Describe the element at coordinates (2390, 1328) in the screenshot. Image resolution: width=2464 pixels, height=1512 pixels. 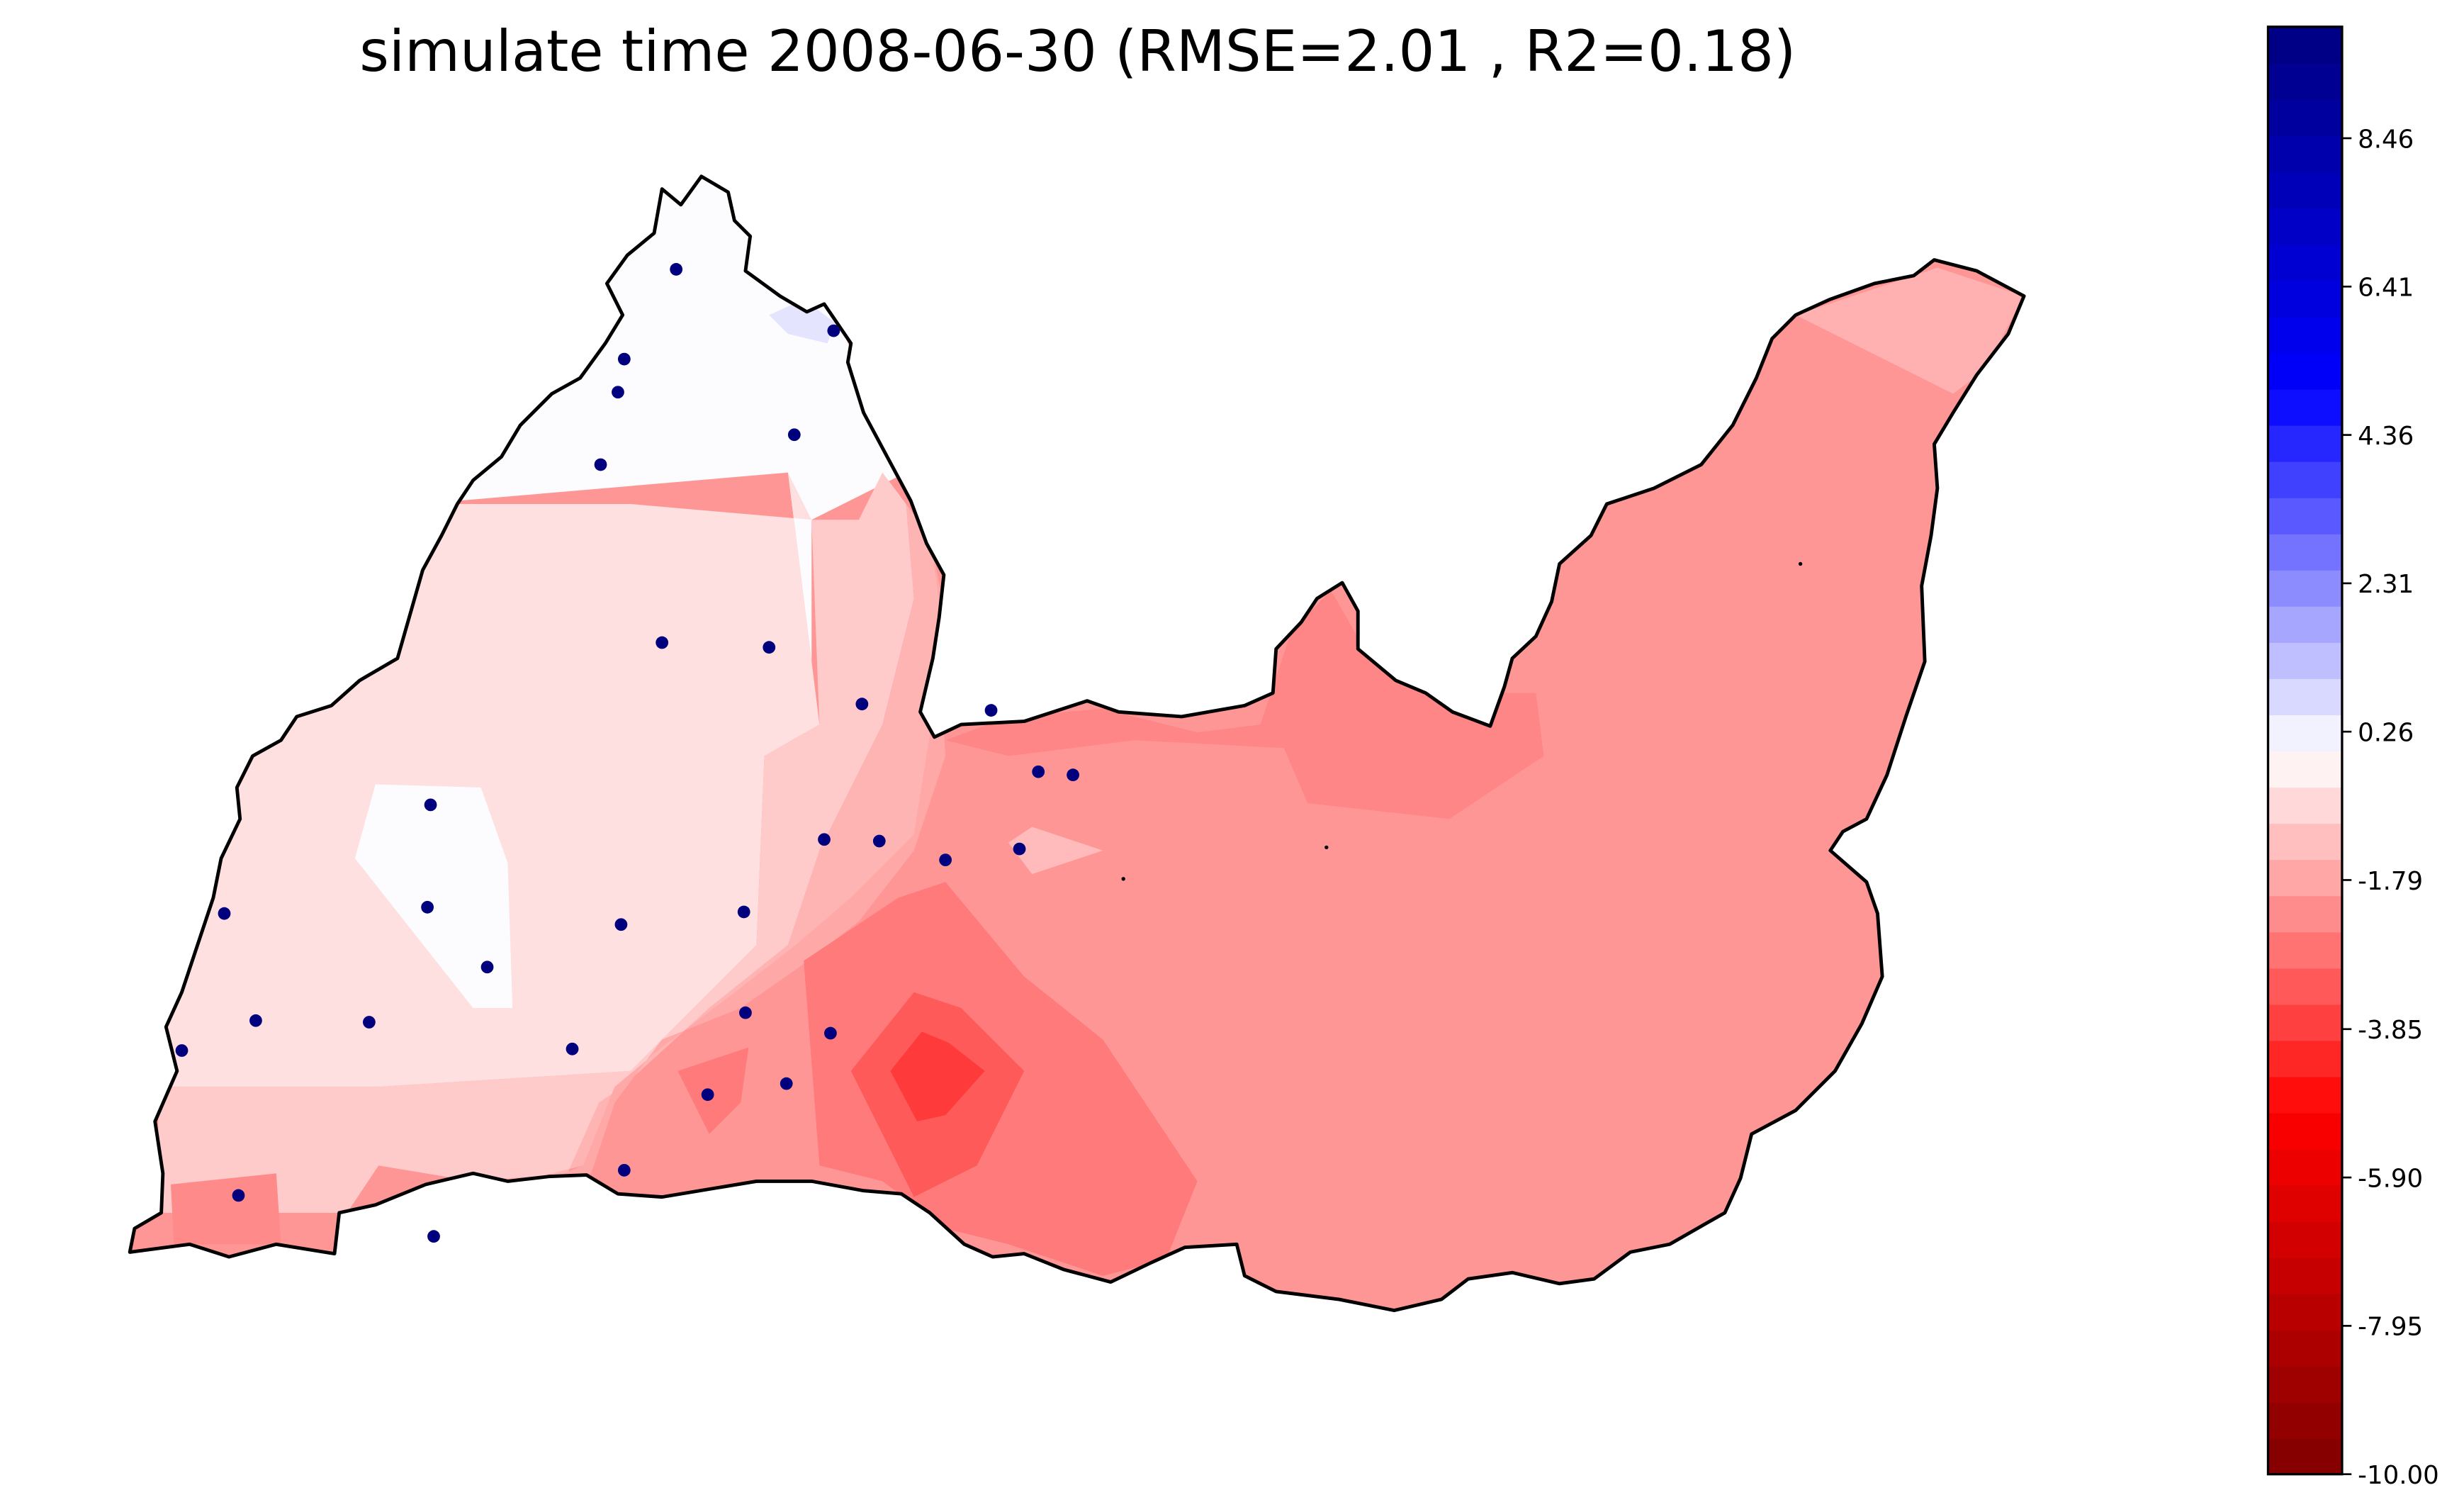
I see `colorbar-tick-label: -7.95` at that location.